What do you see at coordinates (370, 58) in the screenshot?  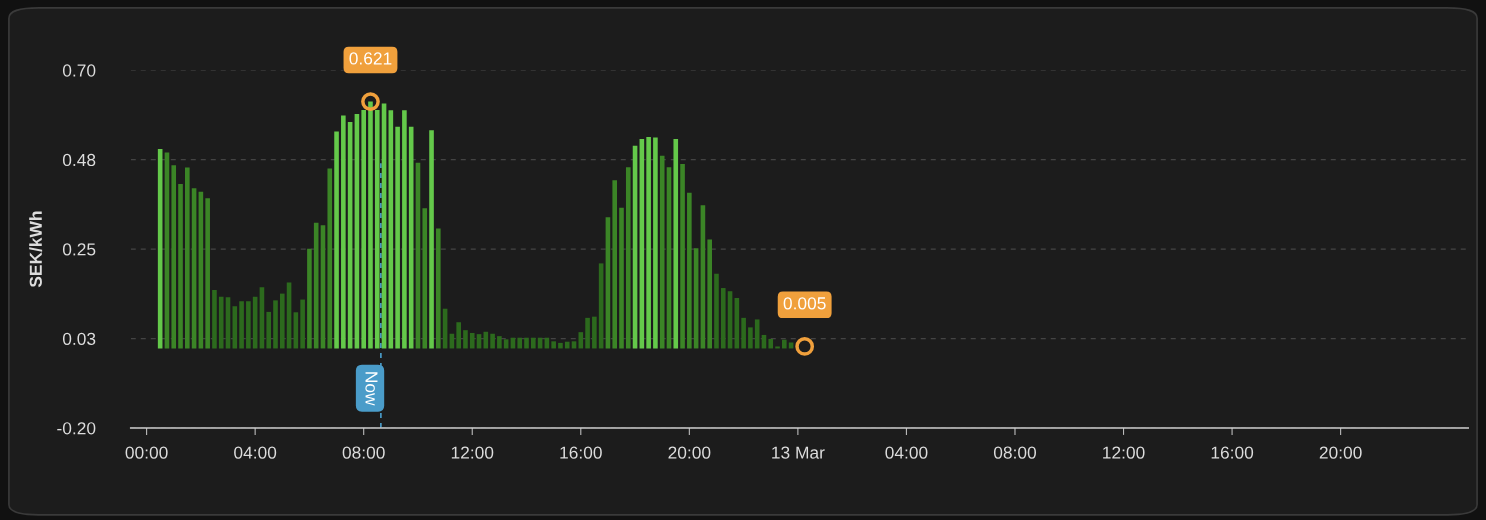 I see `annotation: 0.621` at bounding box center [370, 58].